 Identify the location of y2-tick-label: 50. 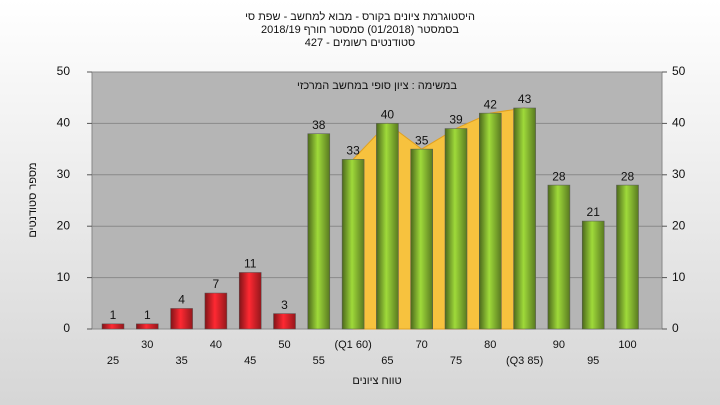
(679, 71).